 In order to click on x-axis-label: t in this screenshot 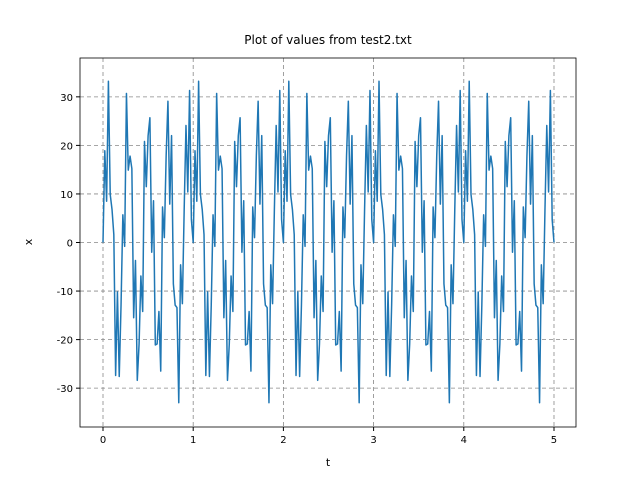, I will do `click(328, 462)`.